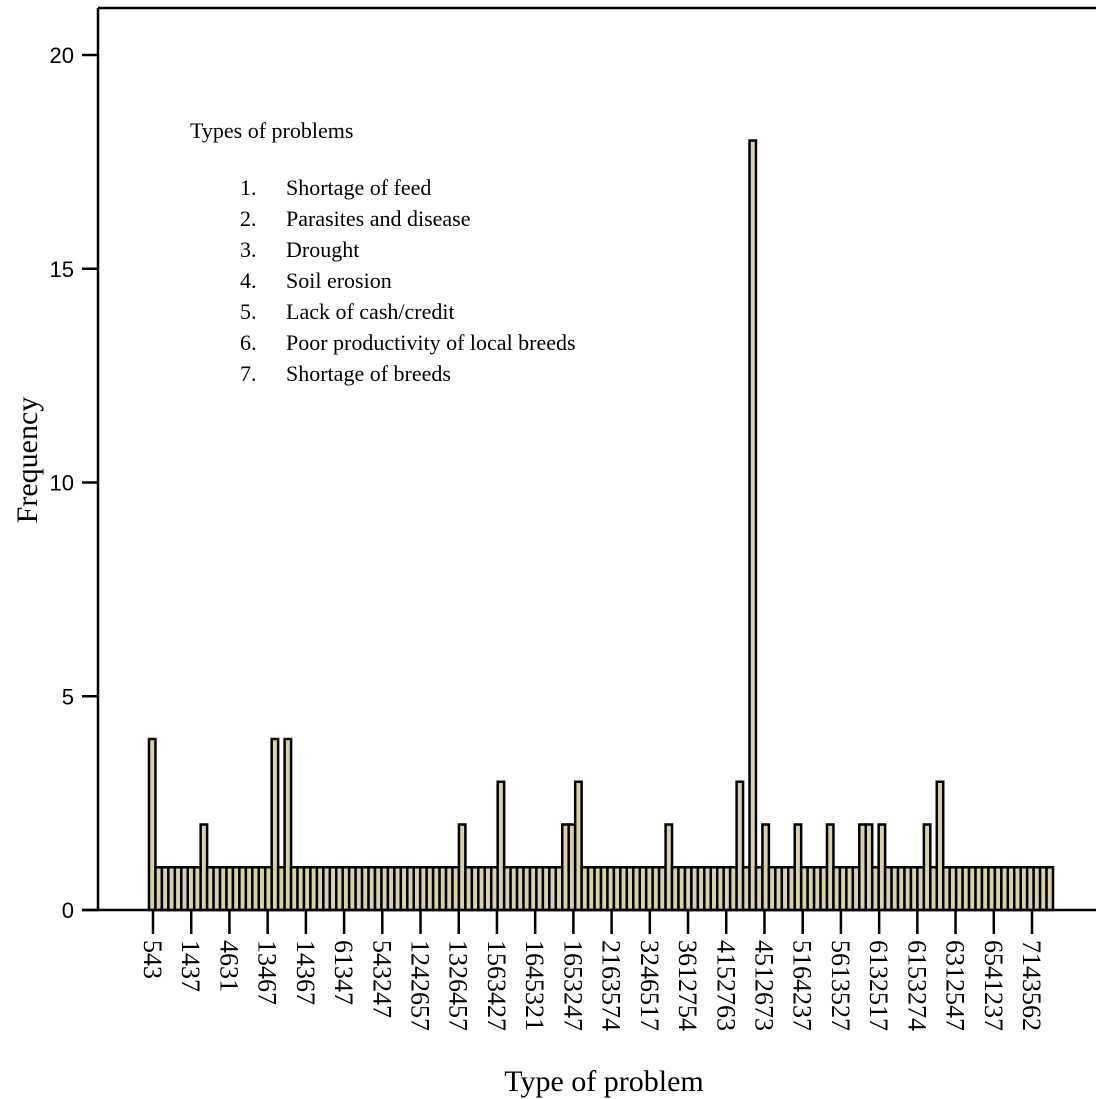  I want to click on x-tick-label: 4152763, so click(725, 985).